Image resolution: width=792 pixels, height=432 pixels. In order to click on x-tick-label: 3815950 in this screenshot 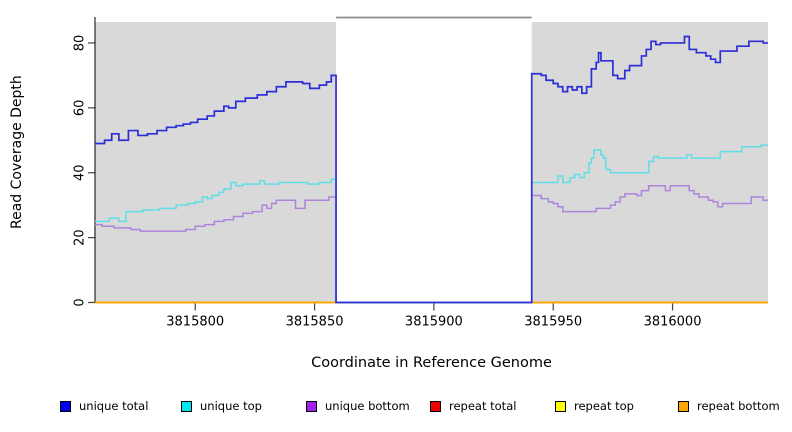, I will do `click(553, 322)`.